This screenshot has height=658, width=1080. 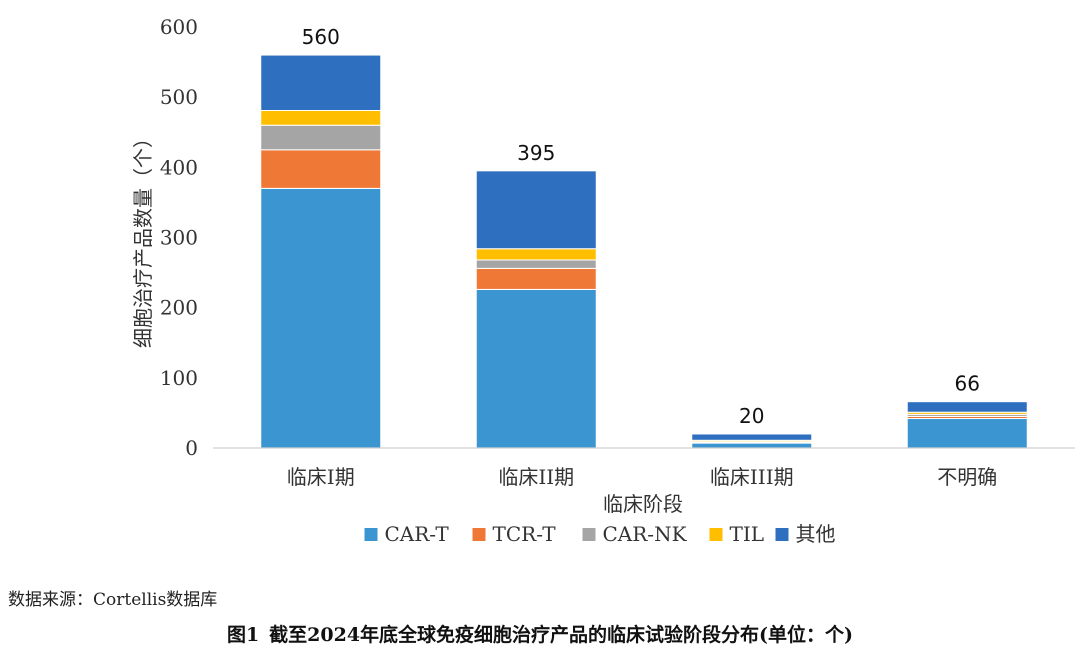 I want to click on x-axis: 临床I期 临床II期 临床III期 不明确, so click(x=644, y=468).